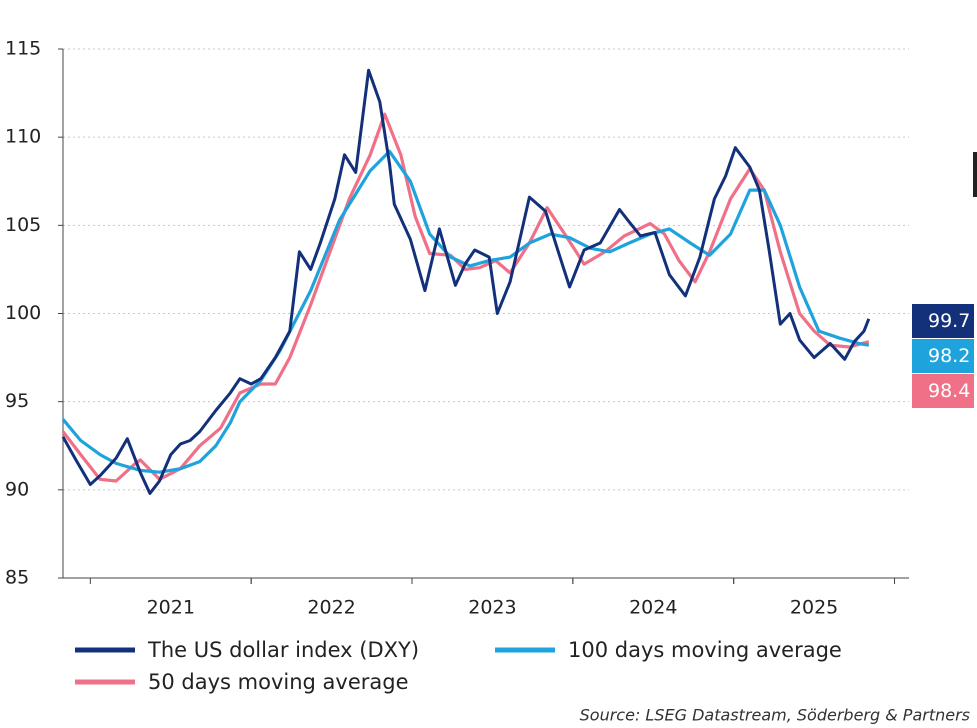 The width and height of the screenshot is (977, 728). I want to click on y-tick-label: 115, so click(23, 49).